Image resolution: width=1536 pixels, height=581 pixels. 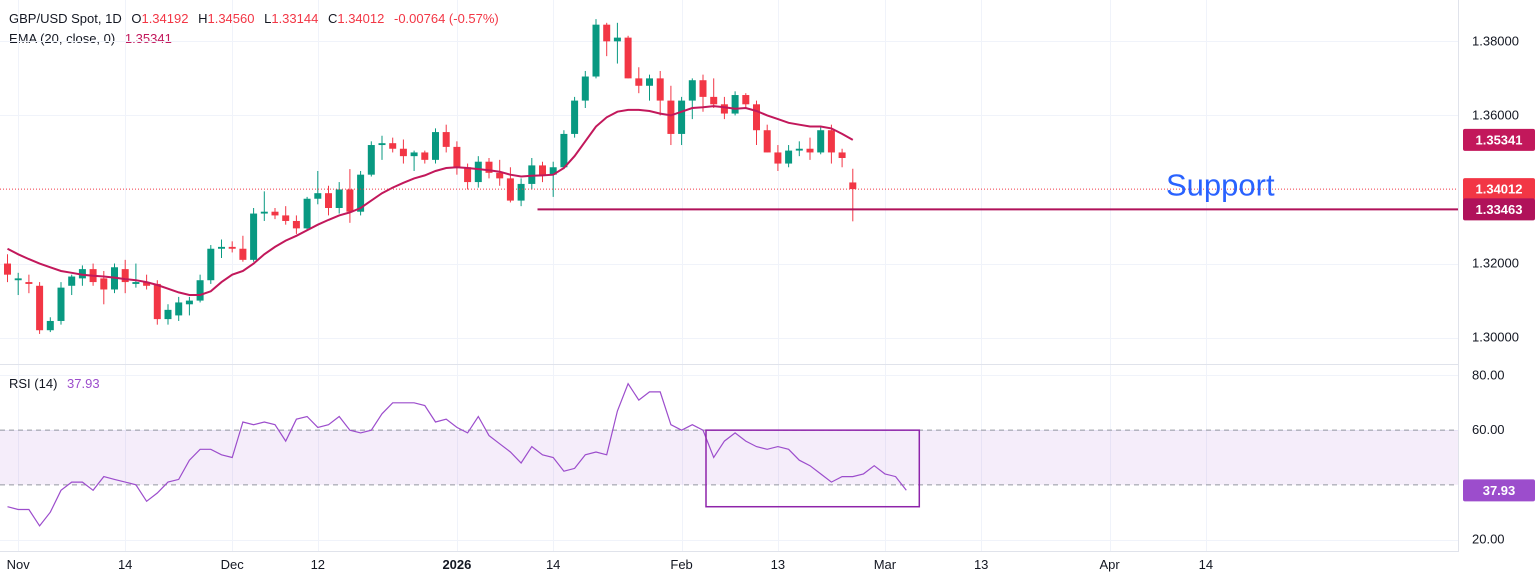 I want to click on time-tick-label: 12, so click(x=318, y=564).